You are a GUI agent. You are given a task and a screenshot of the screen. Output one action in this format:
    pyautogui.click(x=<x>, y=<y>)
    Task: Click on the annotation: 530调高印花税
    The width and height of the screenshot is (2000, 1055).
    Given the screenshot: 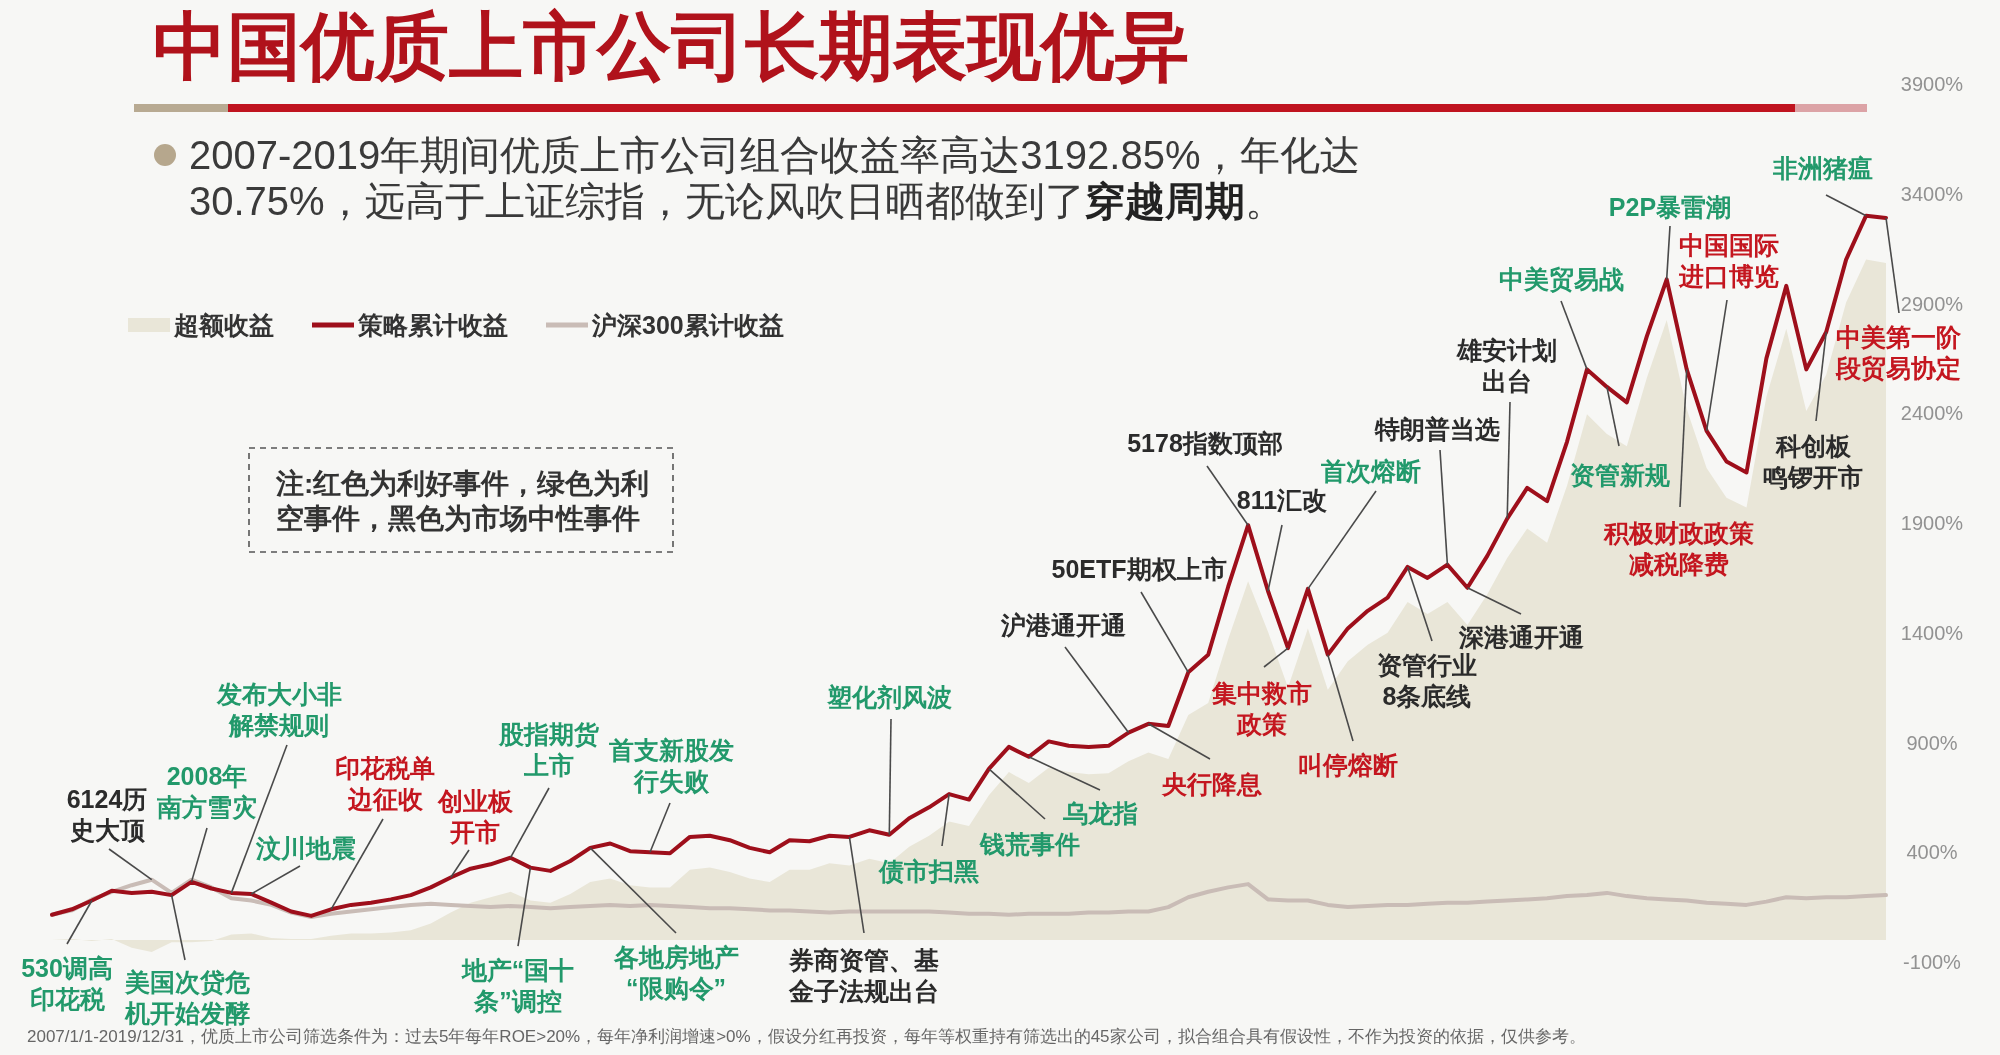 What is the action you would take?
    pyautogui.click(x=67, y=983)
    